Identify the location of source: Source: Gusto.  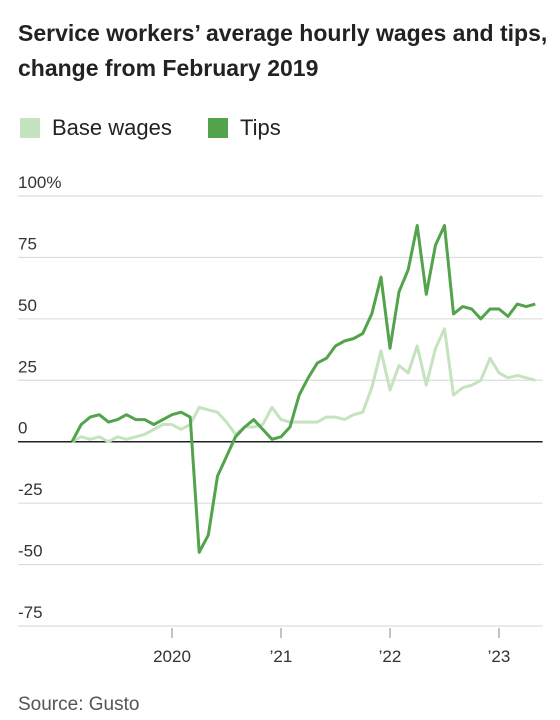
(78, 704).